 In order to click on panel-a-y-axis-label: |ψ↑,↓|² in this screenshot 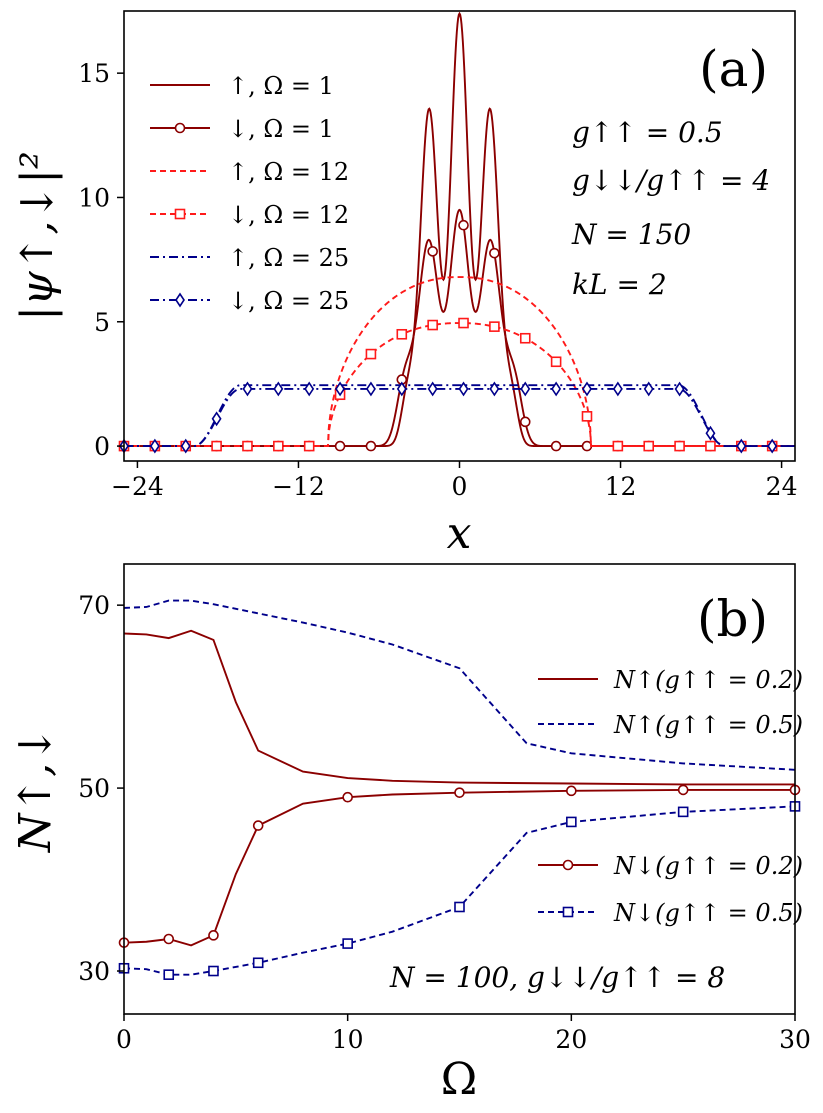, I will do `click(37, 236)`.